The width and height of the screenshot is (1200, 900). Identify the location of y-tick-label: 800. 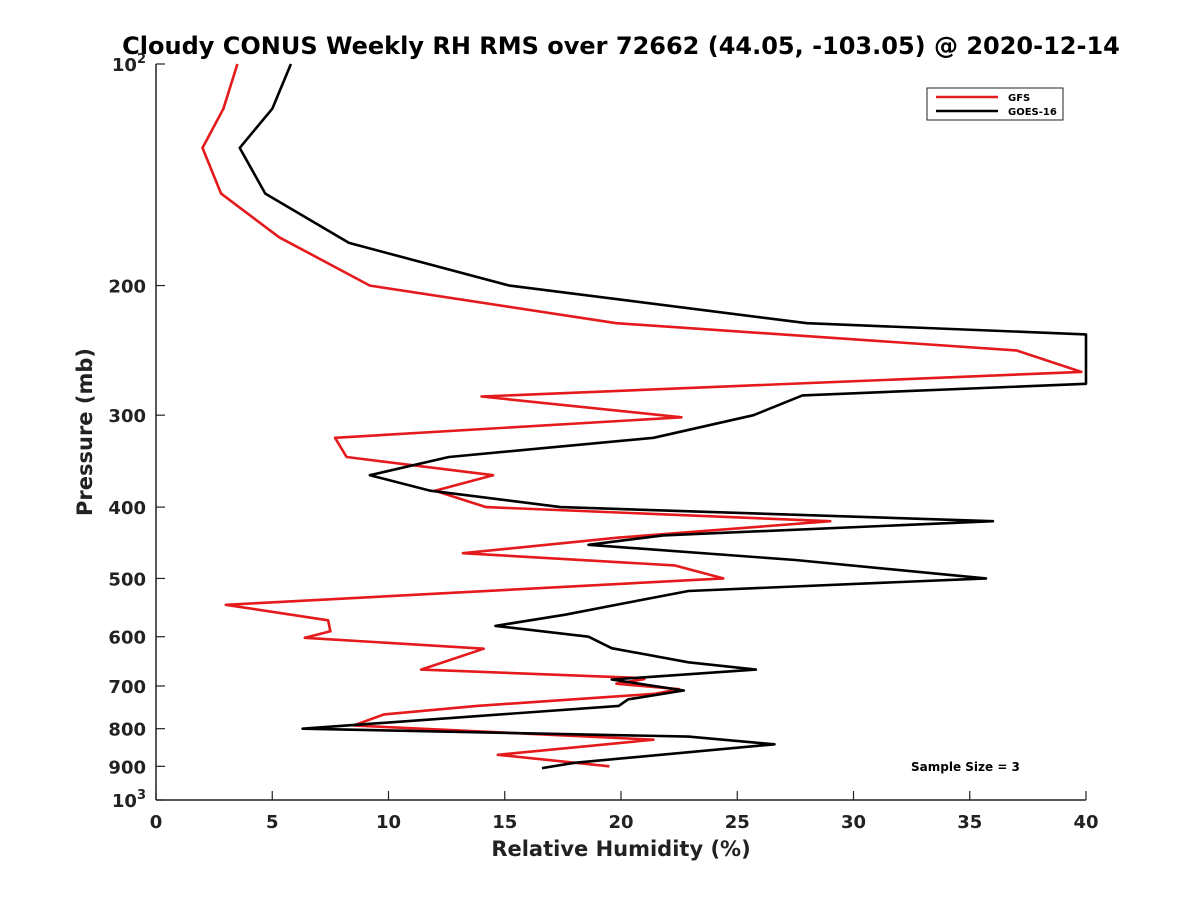
(127, 730).